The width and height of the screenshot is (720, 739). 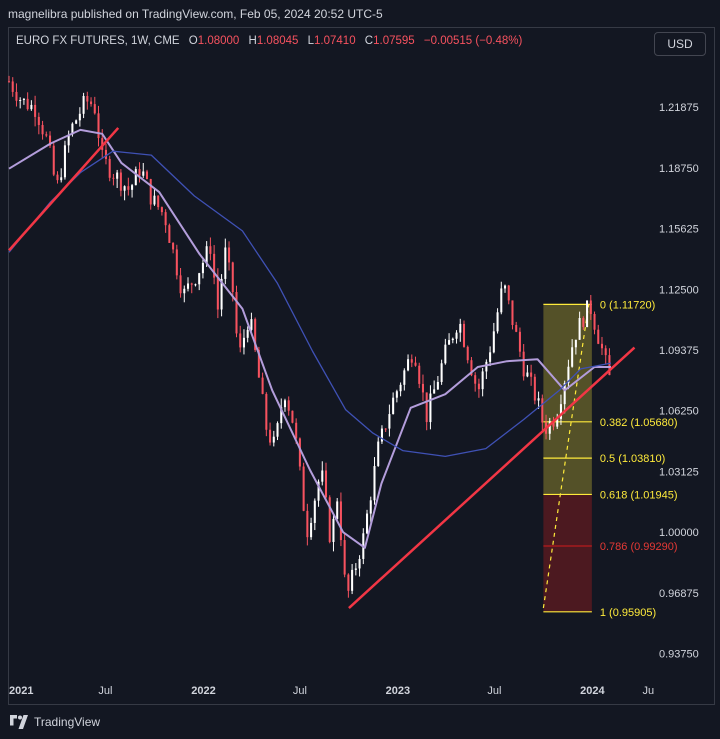 I want to click on tradingview-logo-icon, so click(x=19, y=722).